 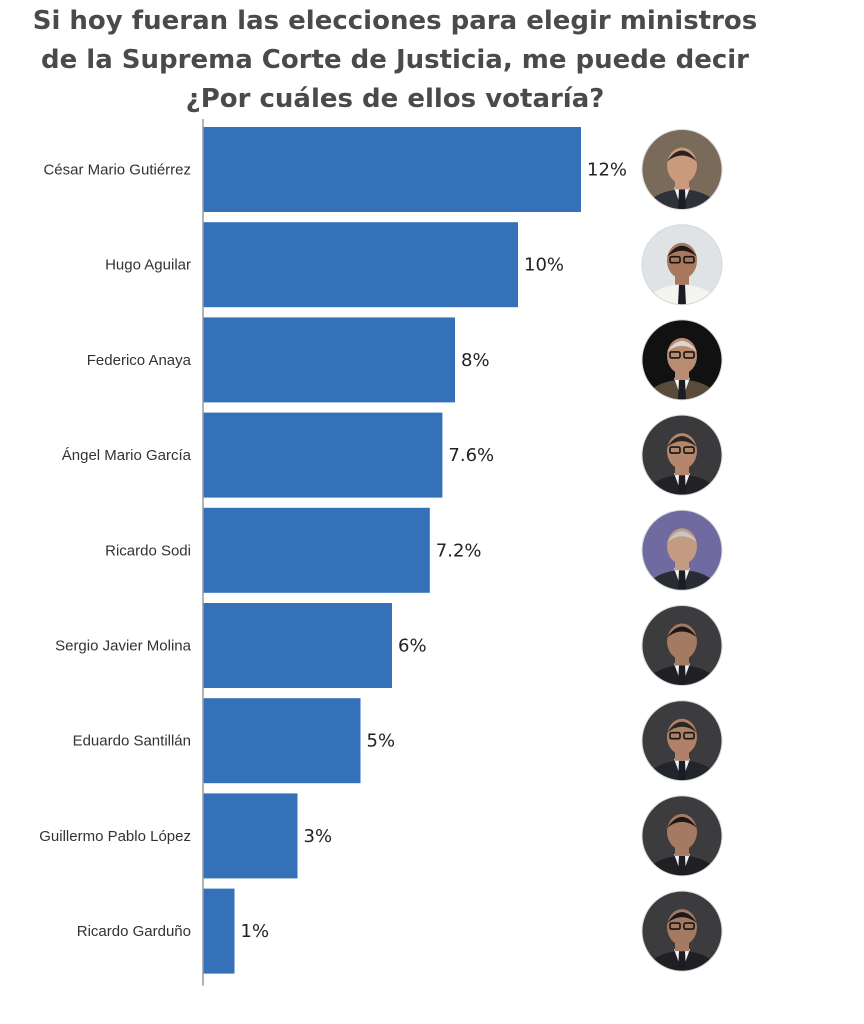 I want to click on candidate-photo-guillermo-pablo-lopez, so click(x=682, y=836).